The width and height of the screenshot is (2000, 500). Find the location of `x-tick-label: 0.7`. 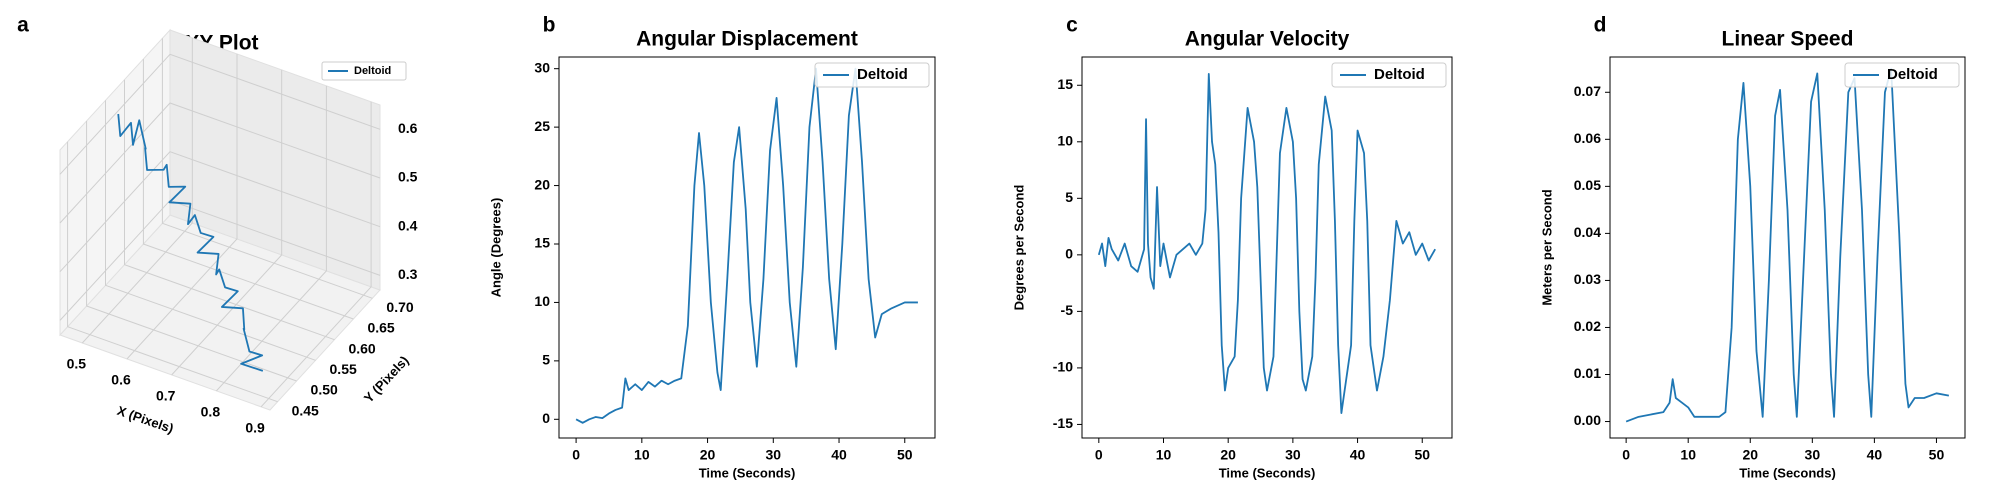

x-tick-label: 0.7 is located at coordinates (166, 396).